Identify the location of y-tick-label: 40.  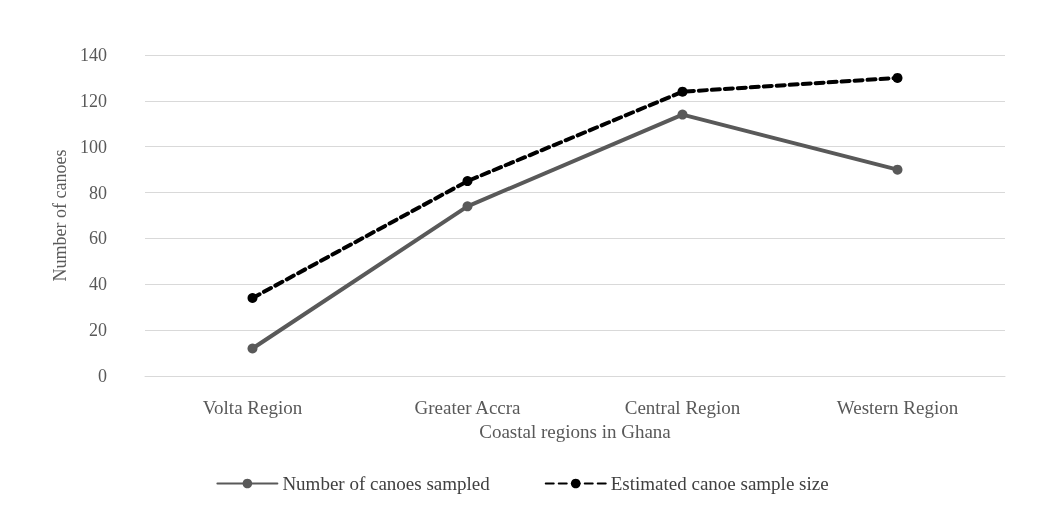
(98, 284).